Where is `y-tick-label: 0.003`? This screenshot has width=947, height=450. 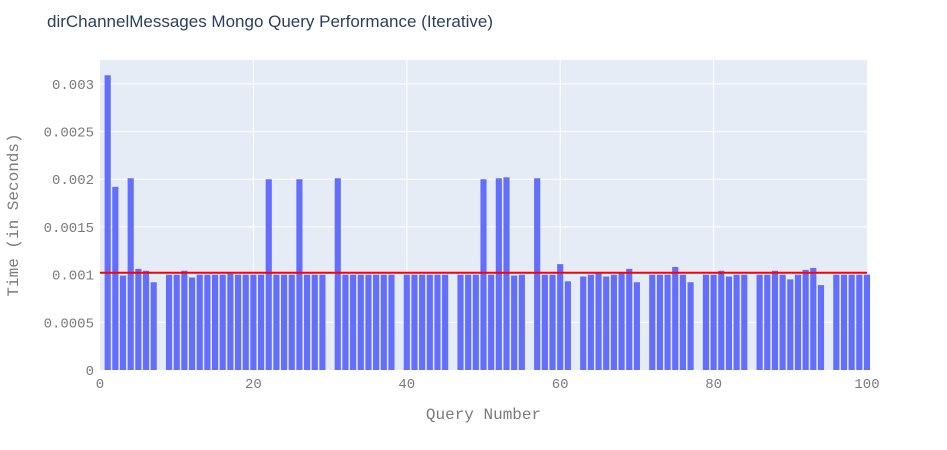
y-tick-label: 0.003 is located at coordinates (73, 86).